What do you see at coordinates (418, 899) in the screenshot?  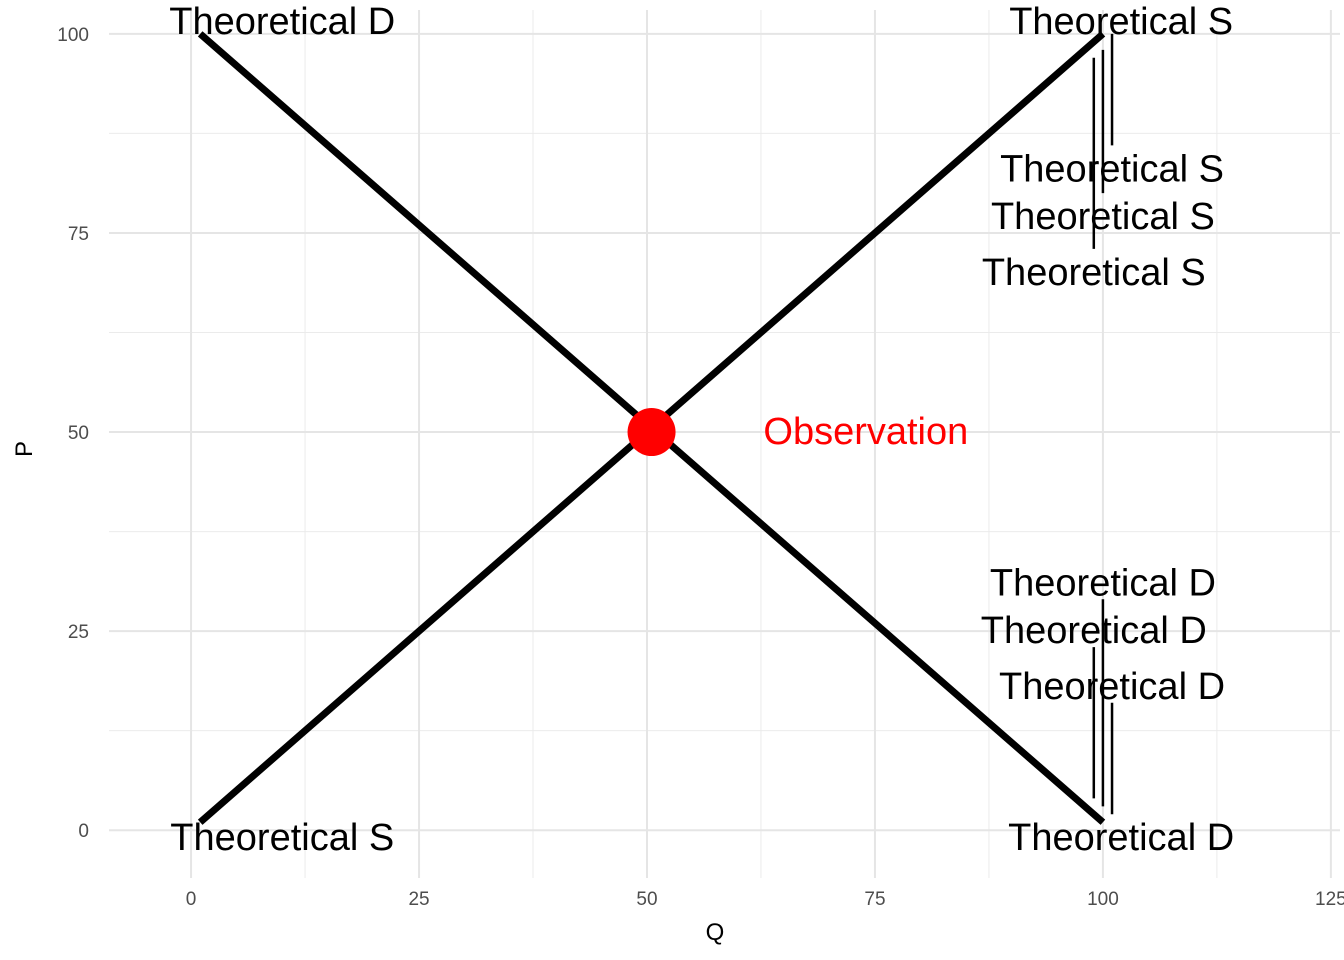 I see `x-tick-label: 25` at bounding box center [418, 899].